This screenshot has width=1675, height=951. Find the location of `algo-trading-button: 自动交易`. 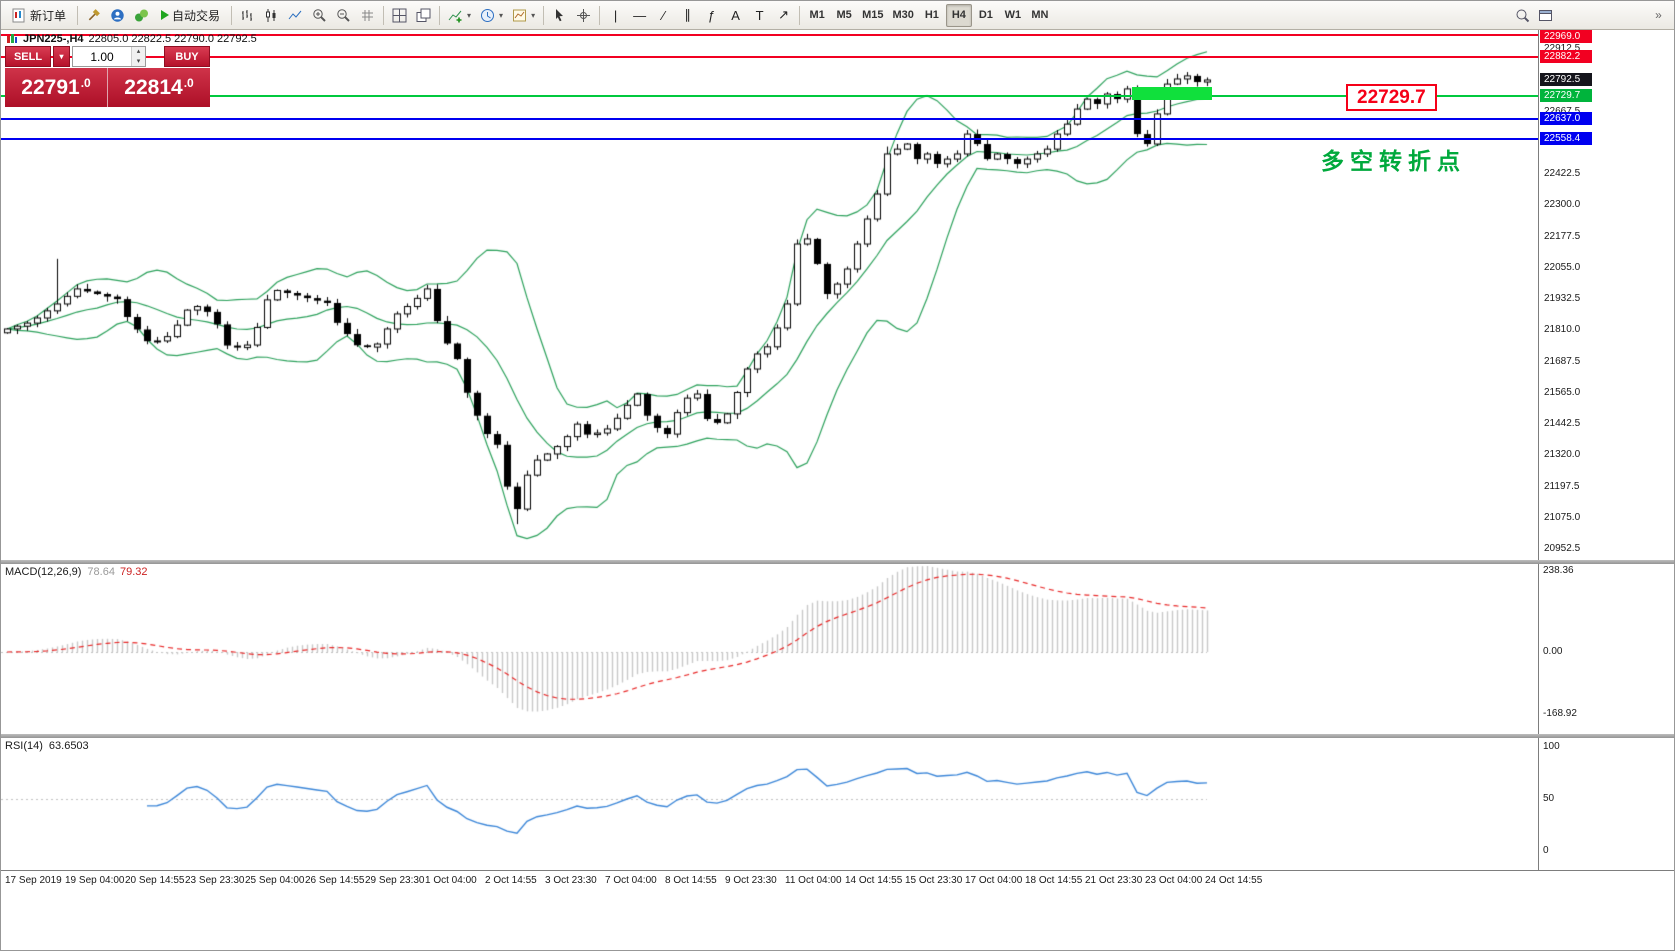

algo-trading-button: 自动交易 is located at coordinates (190, 15).